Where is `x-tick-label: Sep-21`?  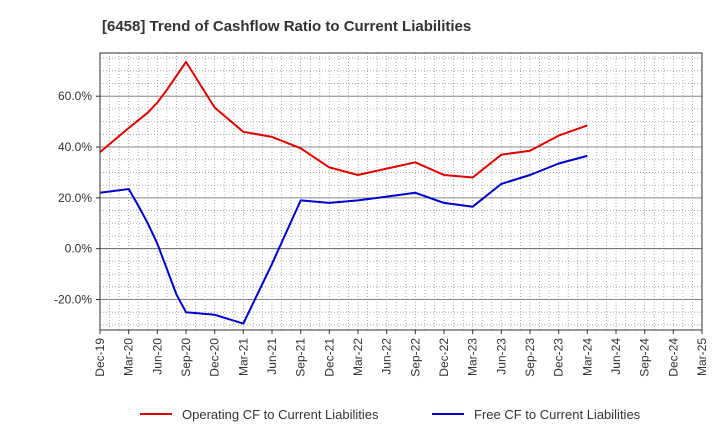
x-tick-label: Sep-21 is located at coordinates (301, 357).